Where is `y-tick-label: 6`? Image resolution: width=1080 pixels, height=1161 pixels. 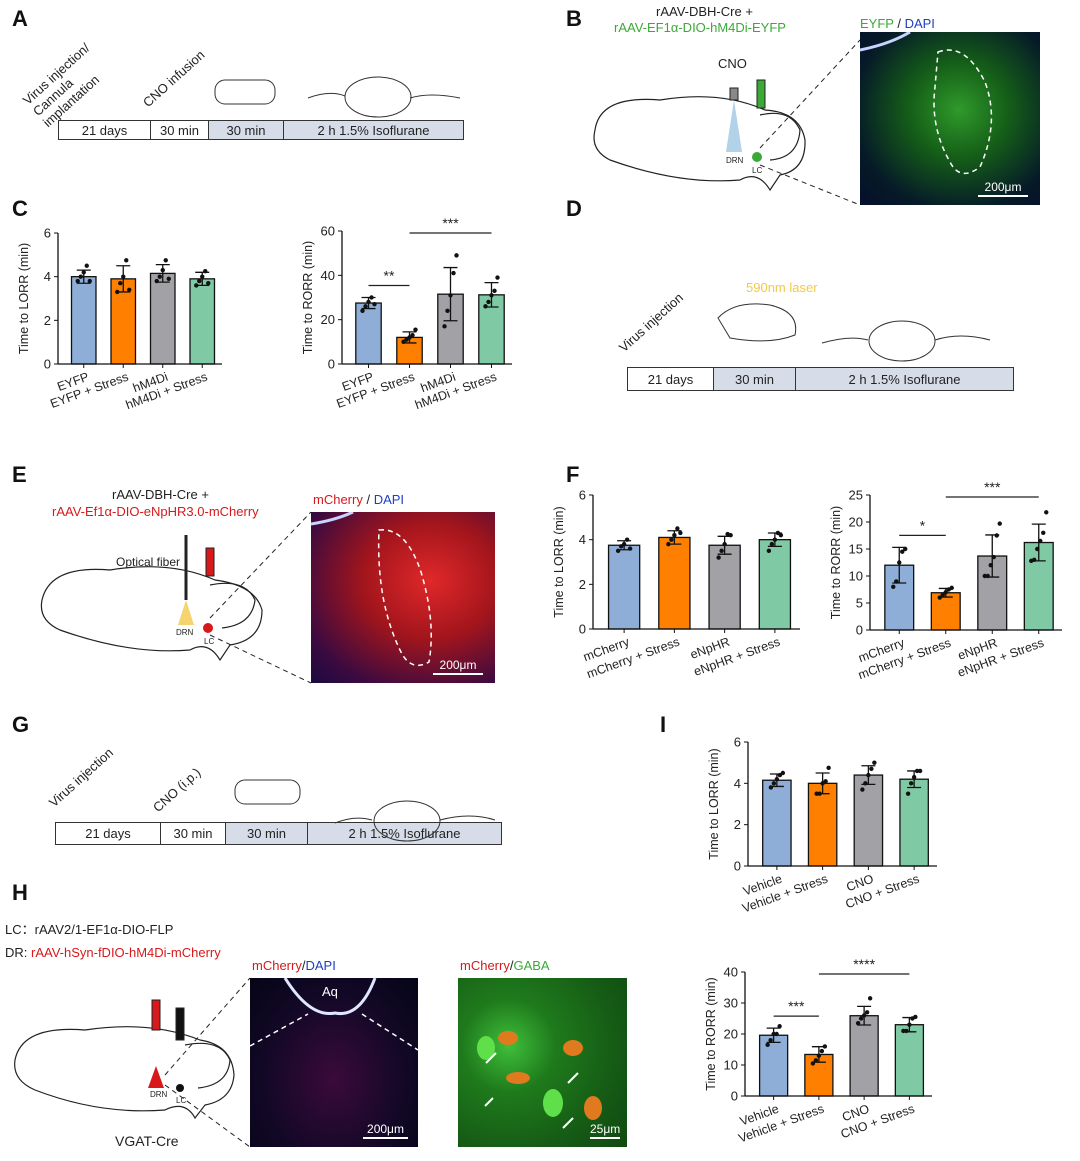
y-tick-label: 6 is located at coordinates (47, 233).